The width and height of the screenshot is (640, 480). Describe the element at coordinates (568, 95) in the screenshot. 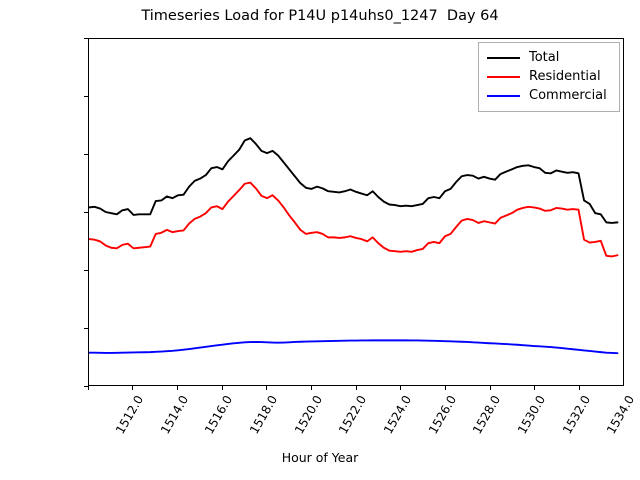

I see `legend-label: Commercial` at that location.